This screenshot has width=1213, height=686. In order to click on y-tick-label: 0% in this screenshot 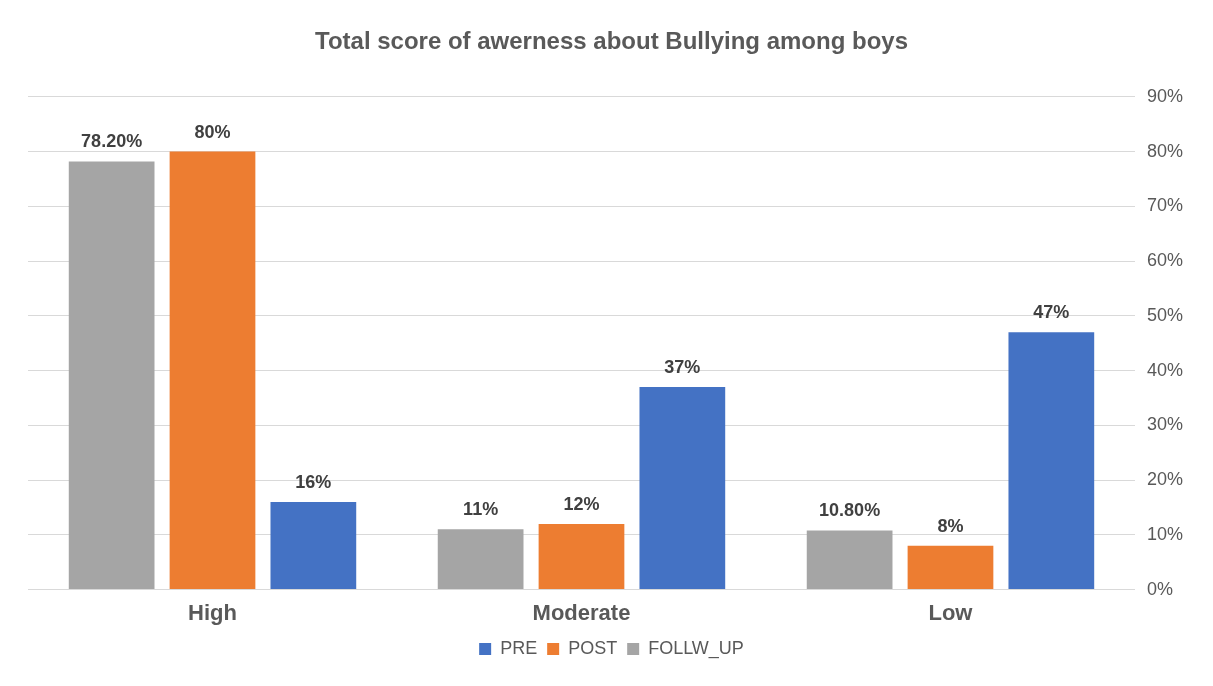, I will do `click(1159, 588)`.